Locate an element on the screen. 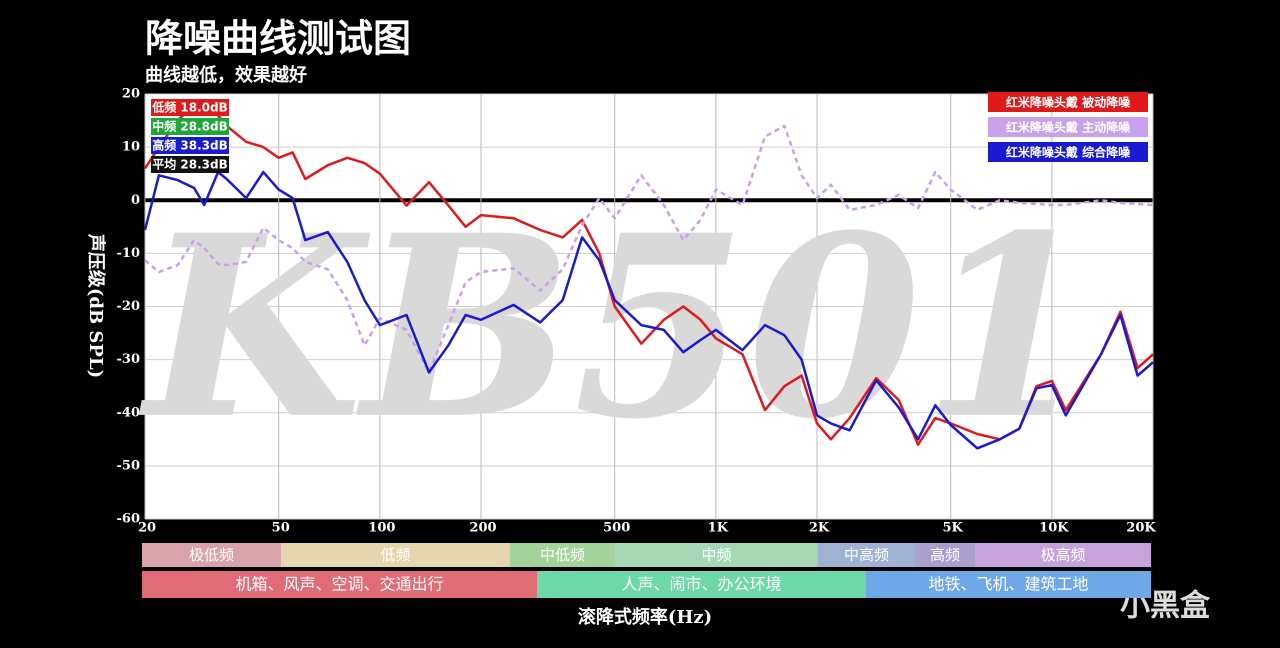 The width and height of the screenshot is (1280, 648). y-tick-label: -60 is located at coordinates (129, 519).